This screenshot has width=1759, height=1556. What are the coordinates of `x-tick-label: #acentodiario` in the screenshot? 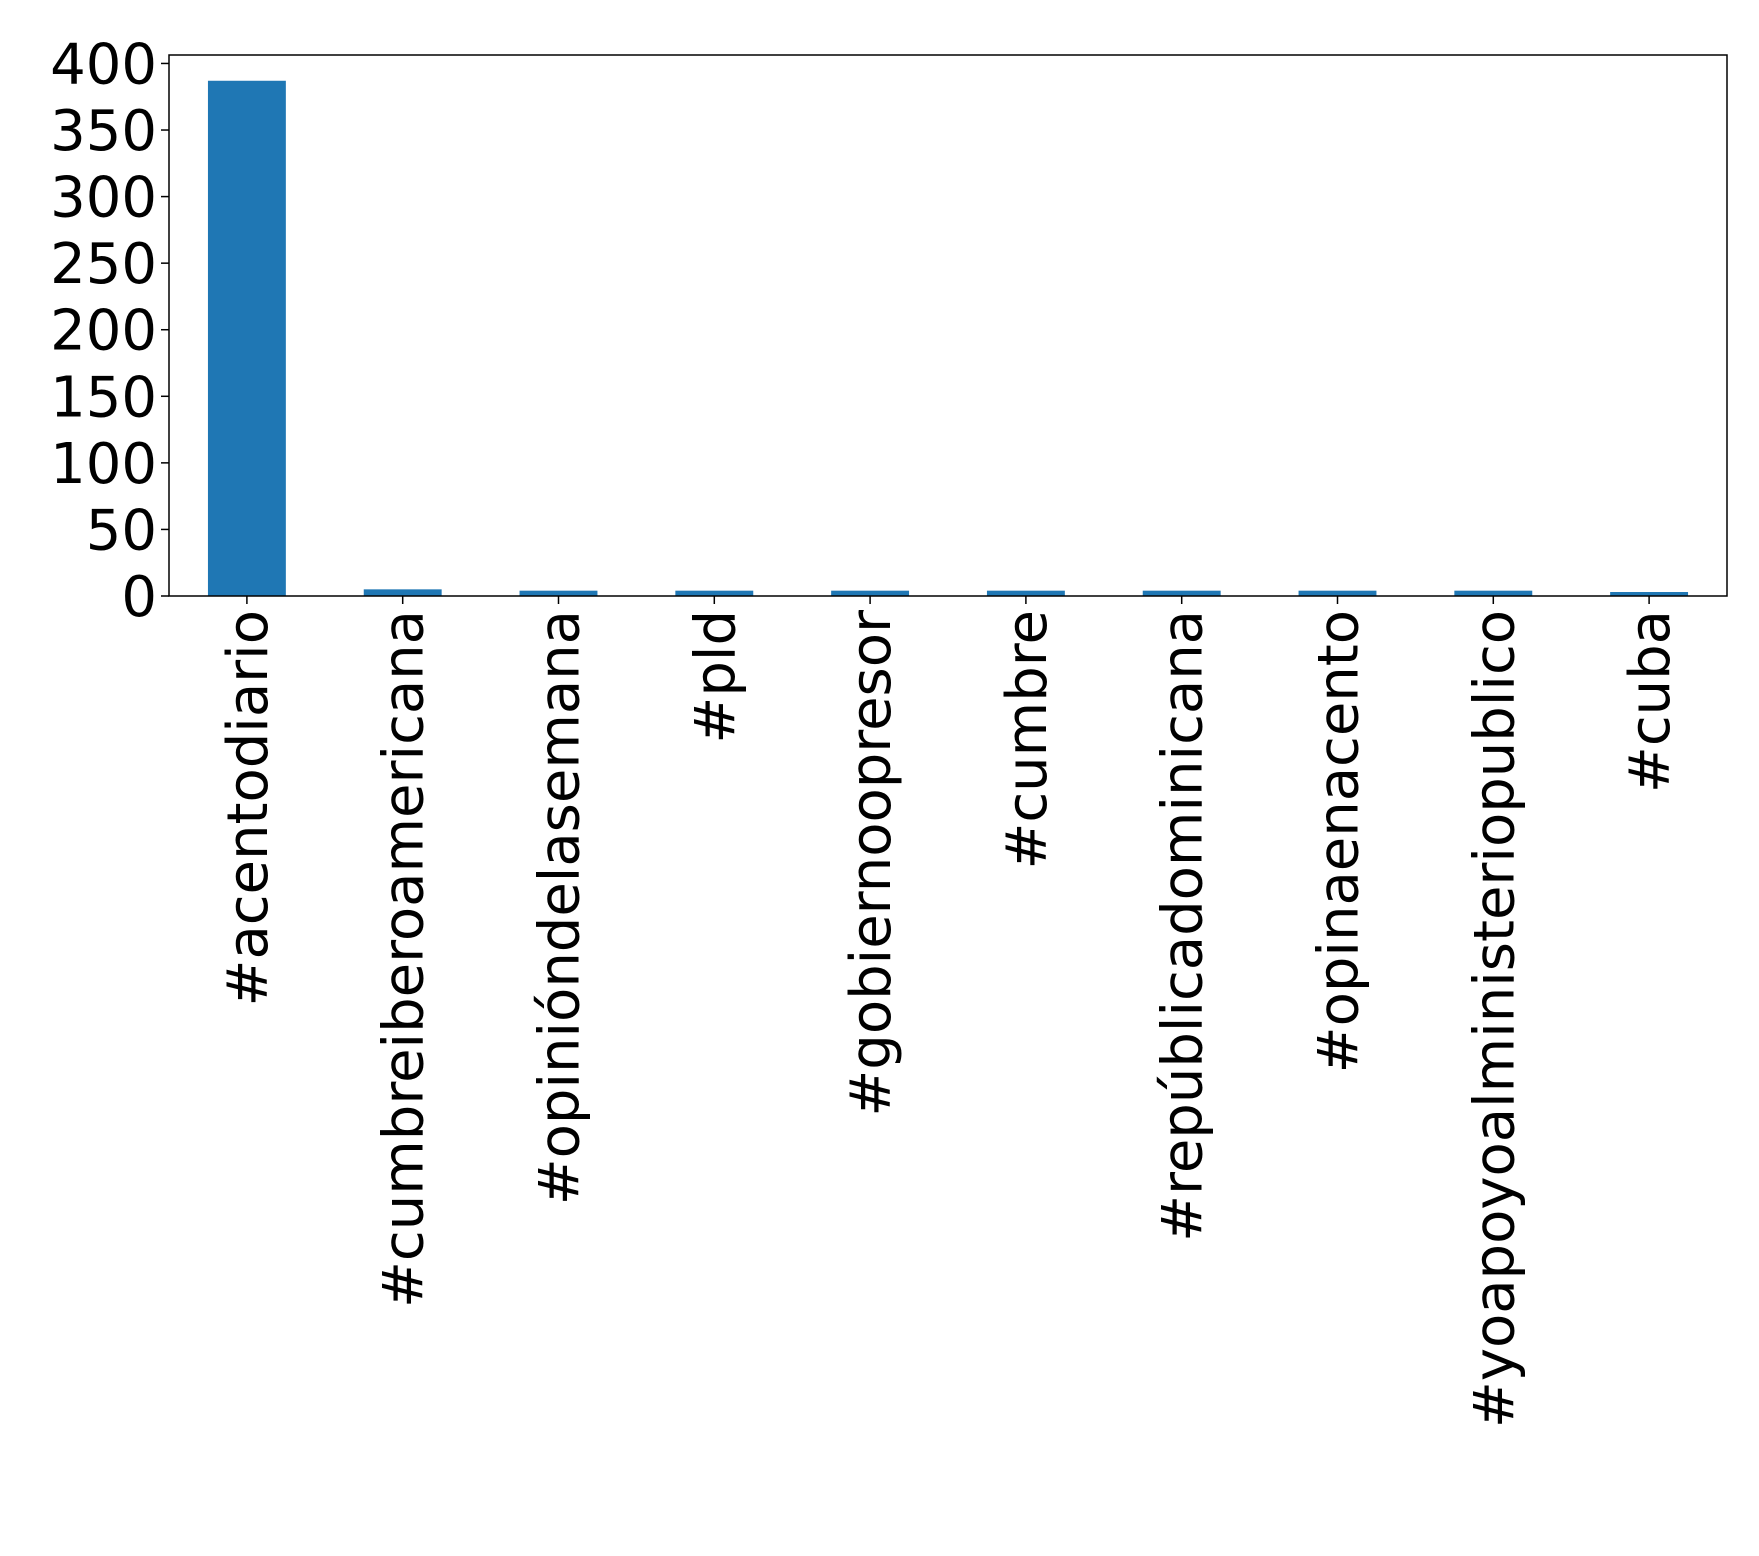 It's located at (248, 808).